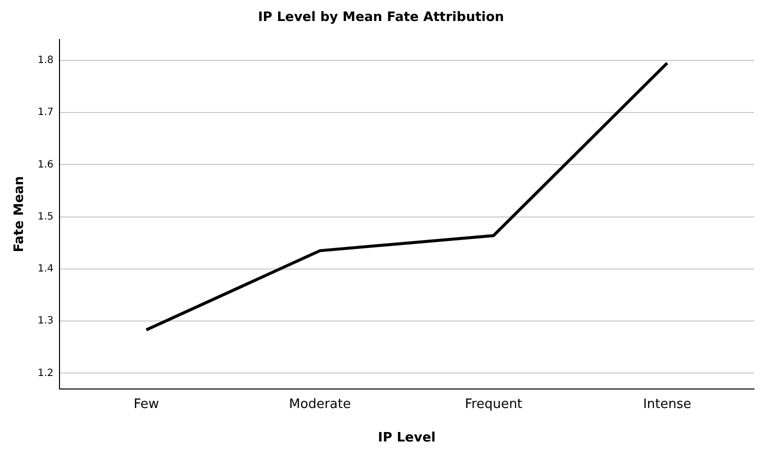 This screenshot has width=766, height=454. Describe the element at coordinates (46, 164) in the screenshot. I see `y-tick-label: 1.6` at that location.